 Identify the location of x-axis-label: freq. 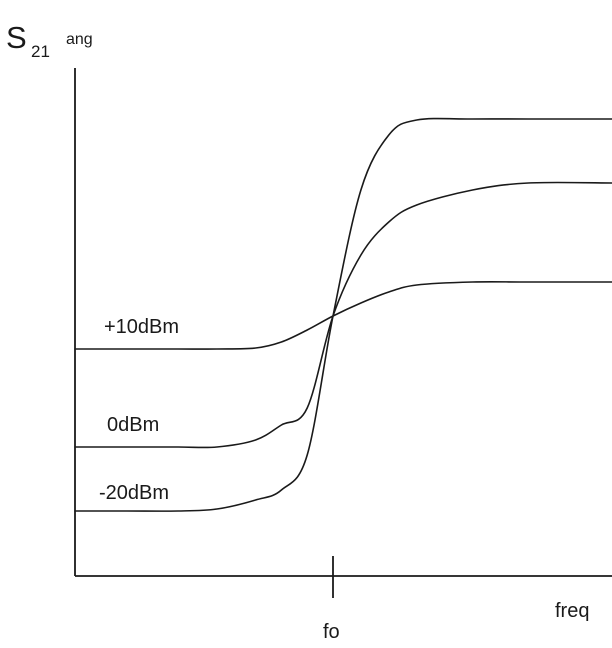
(572, 611).